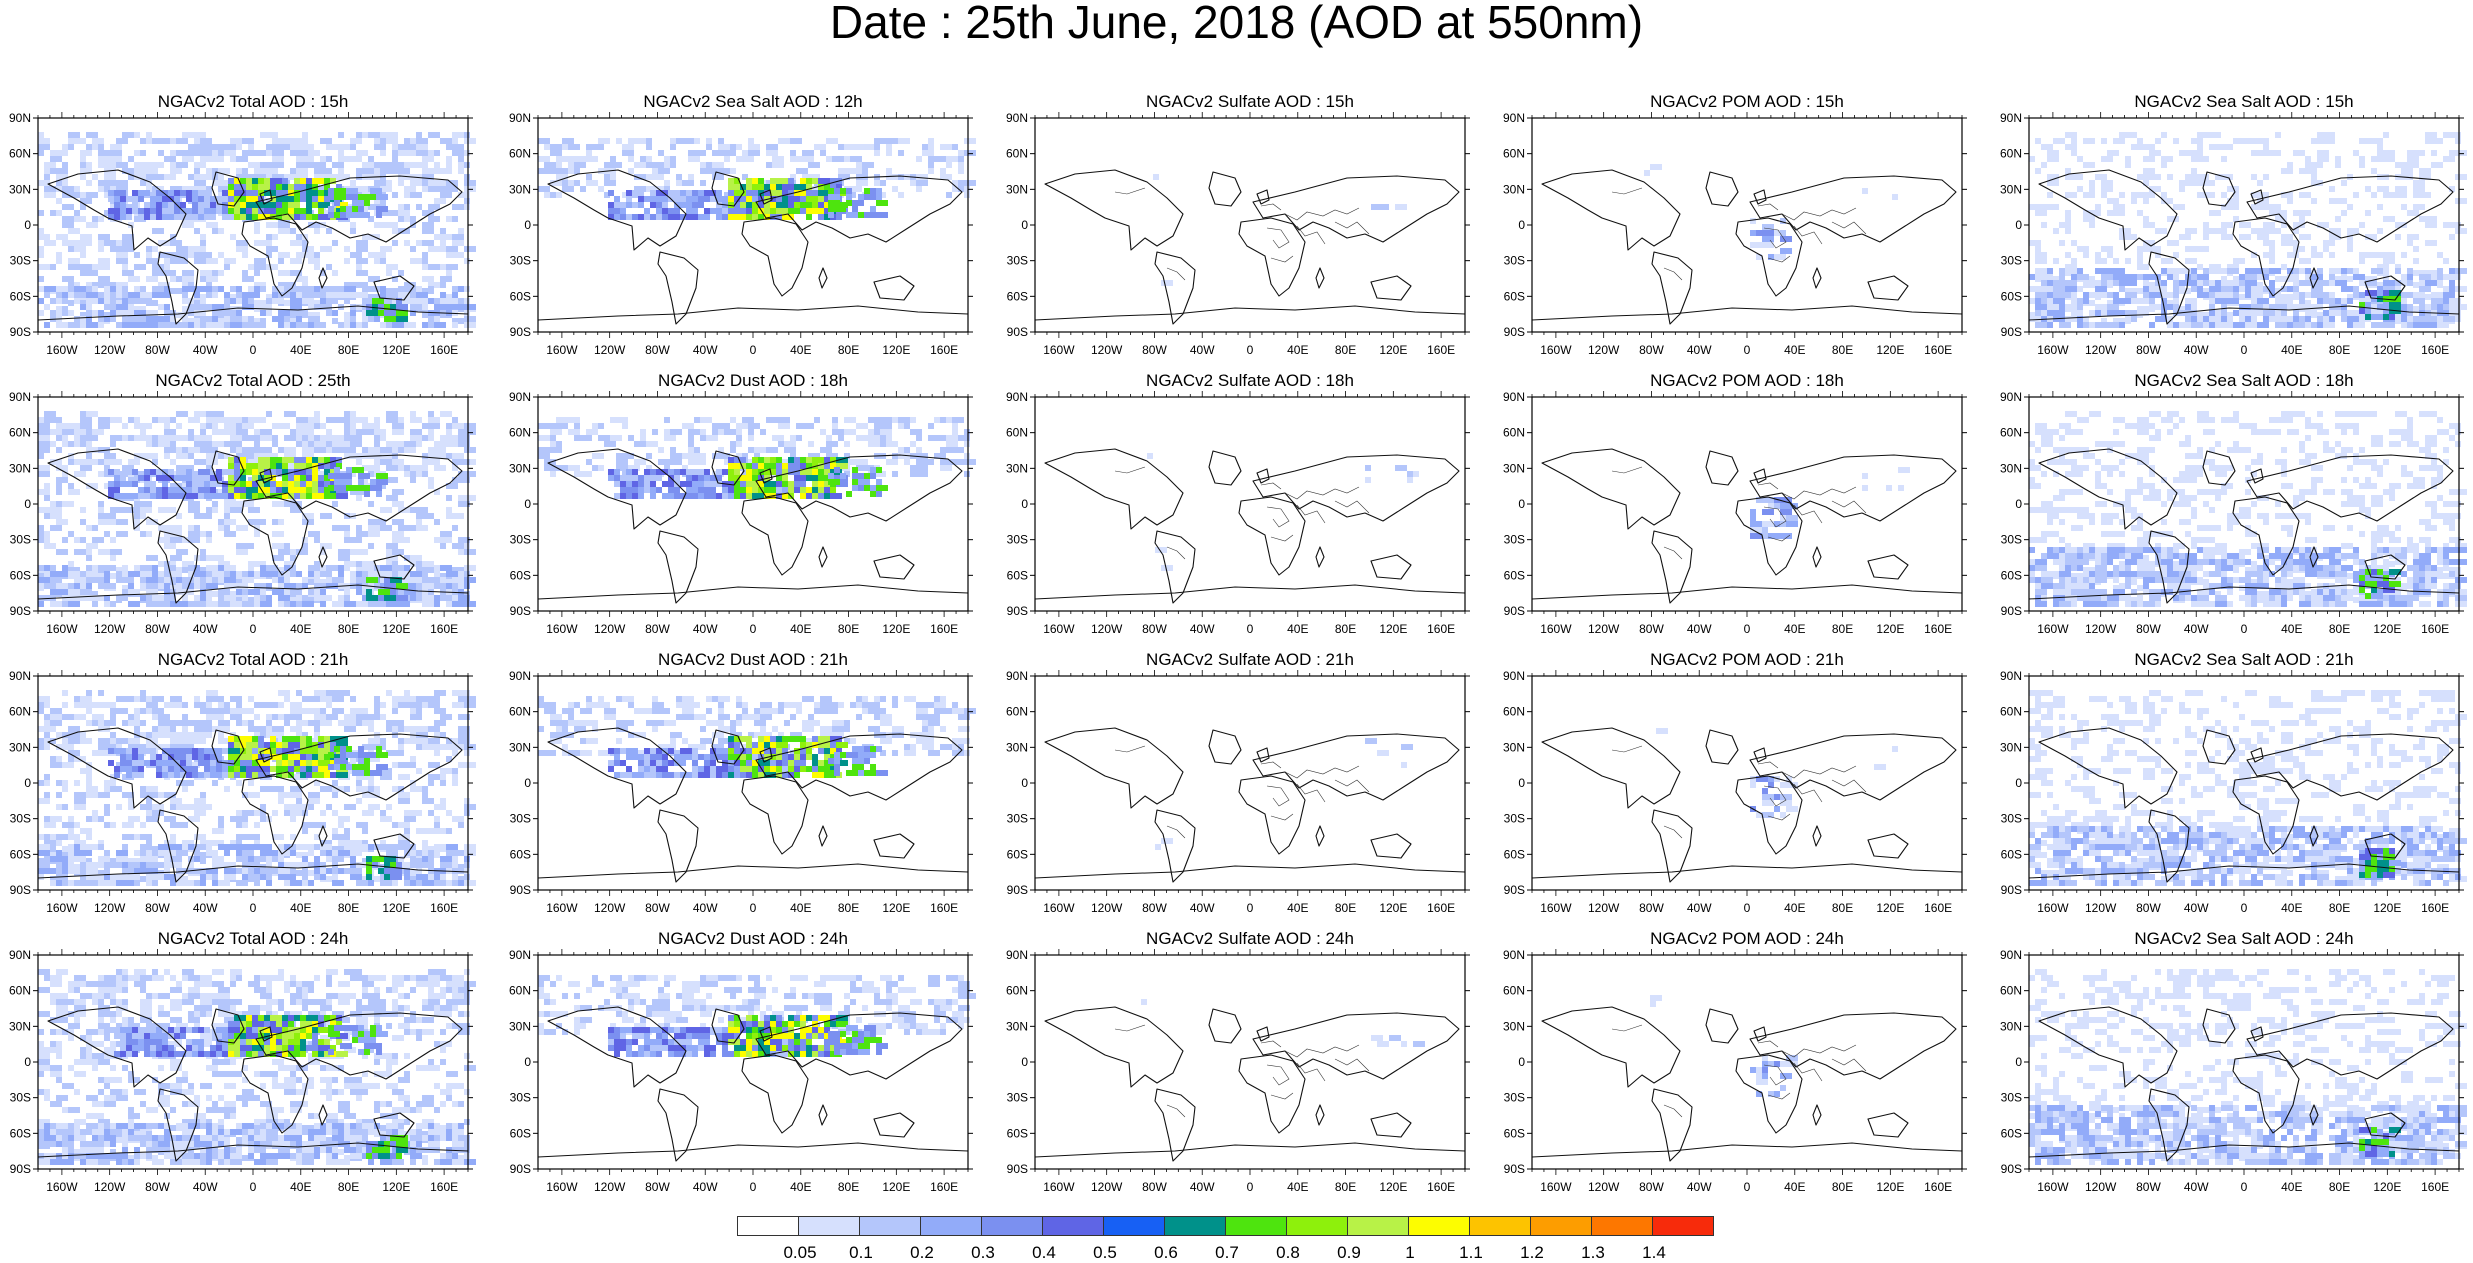  What do you see at coordinates (205, 350) in the screenshot?
I see `lon-tick-label: 40W` at bounding box center [205, 350].